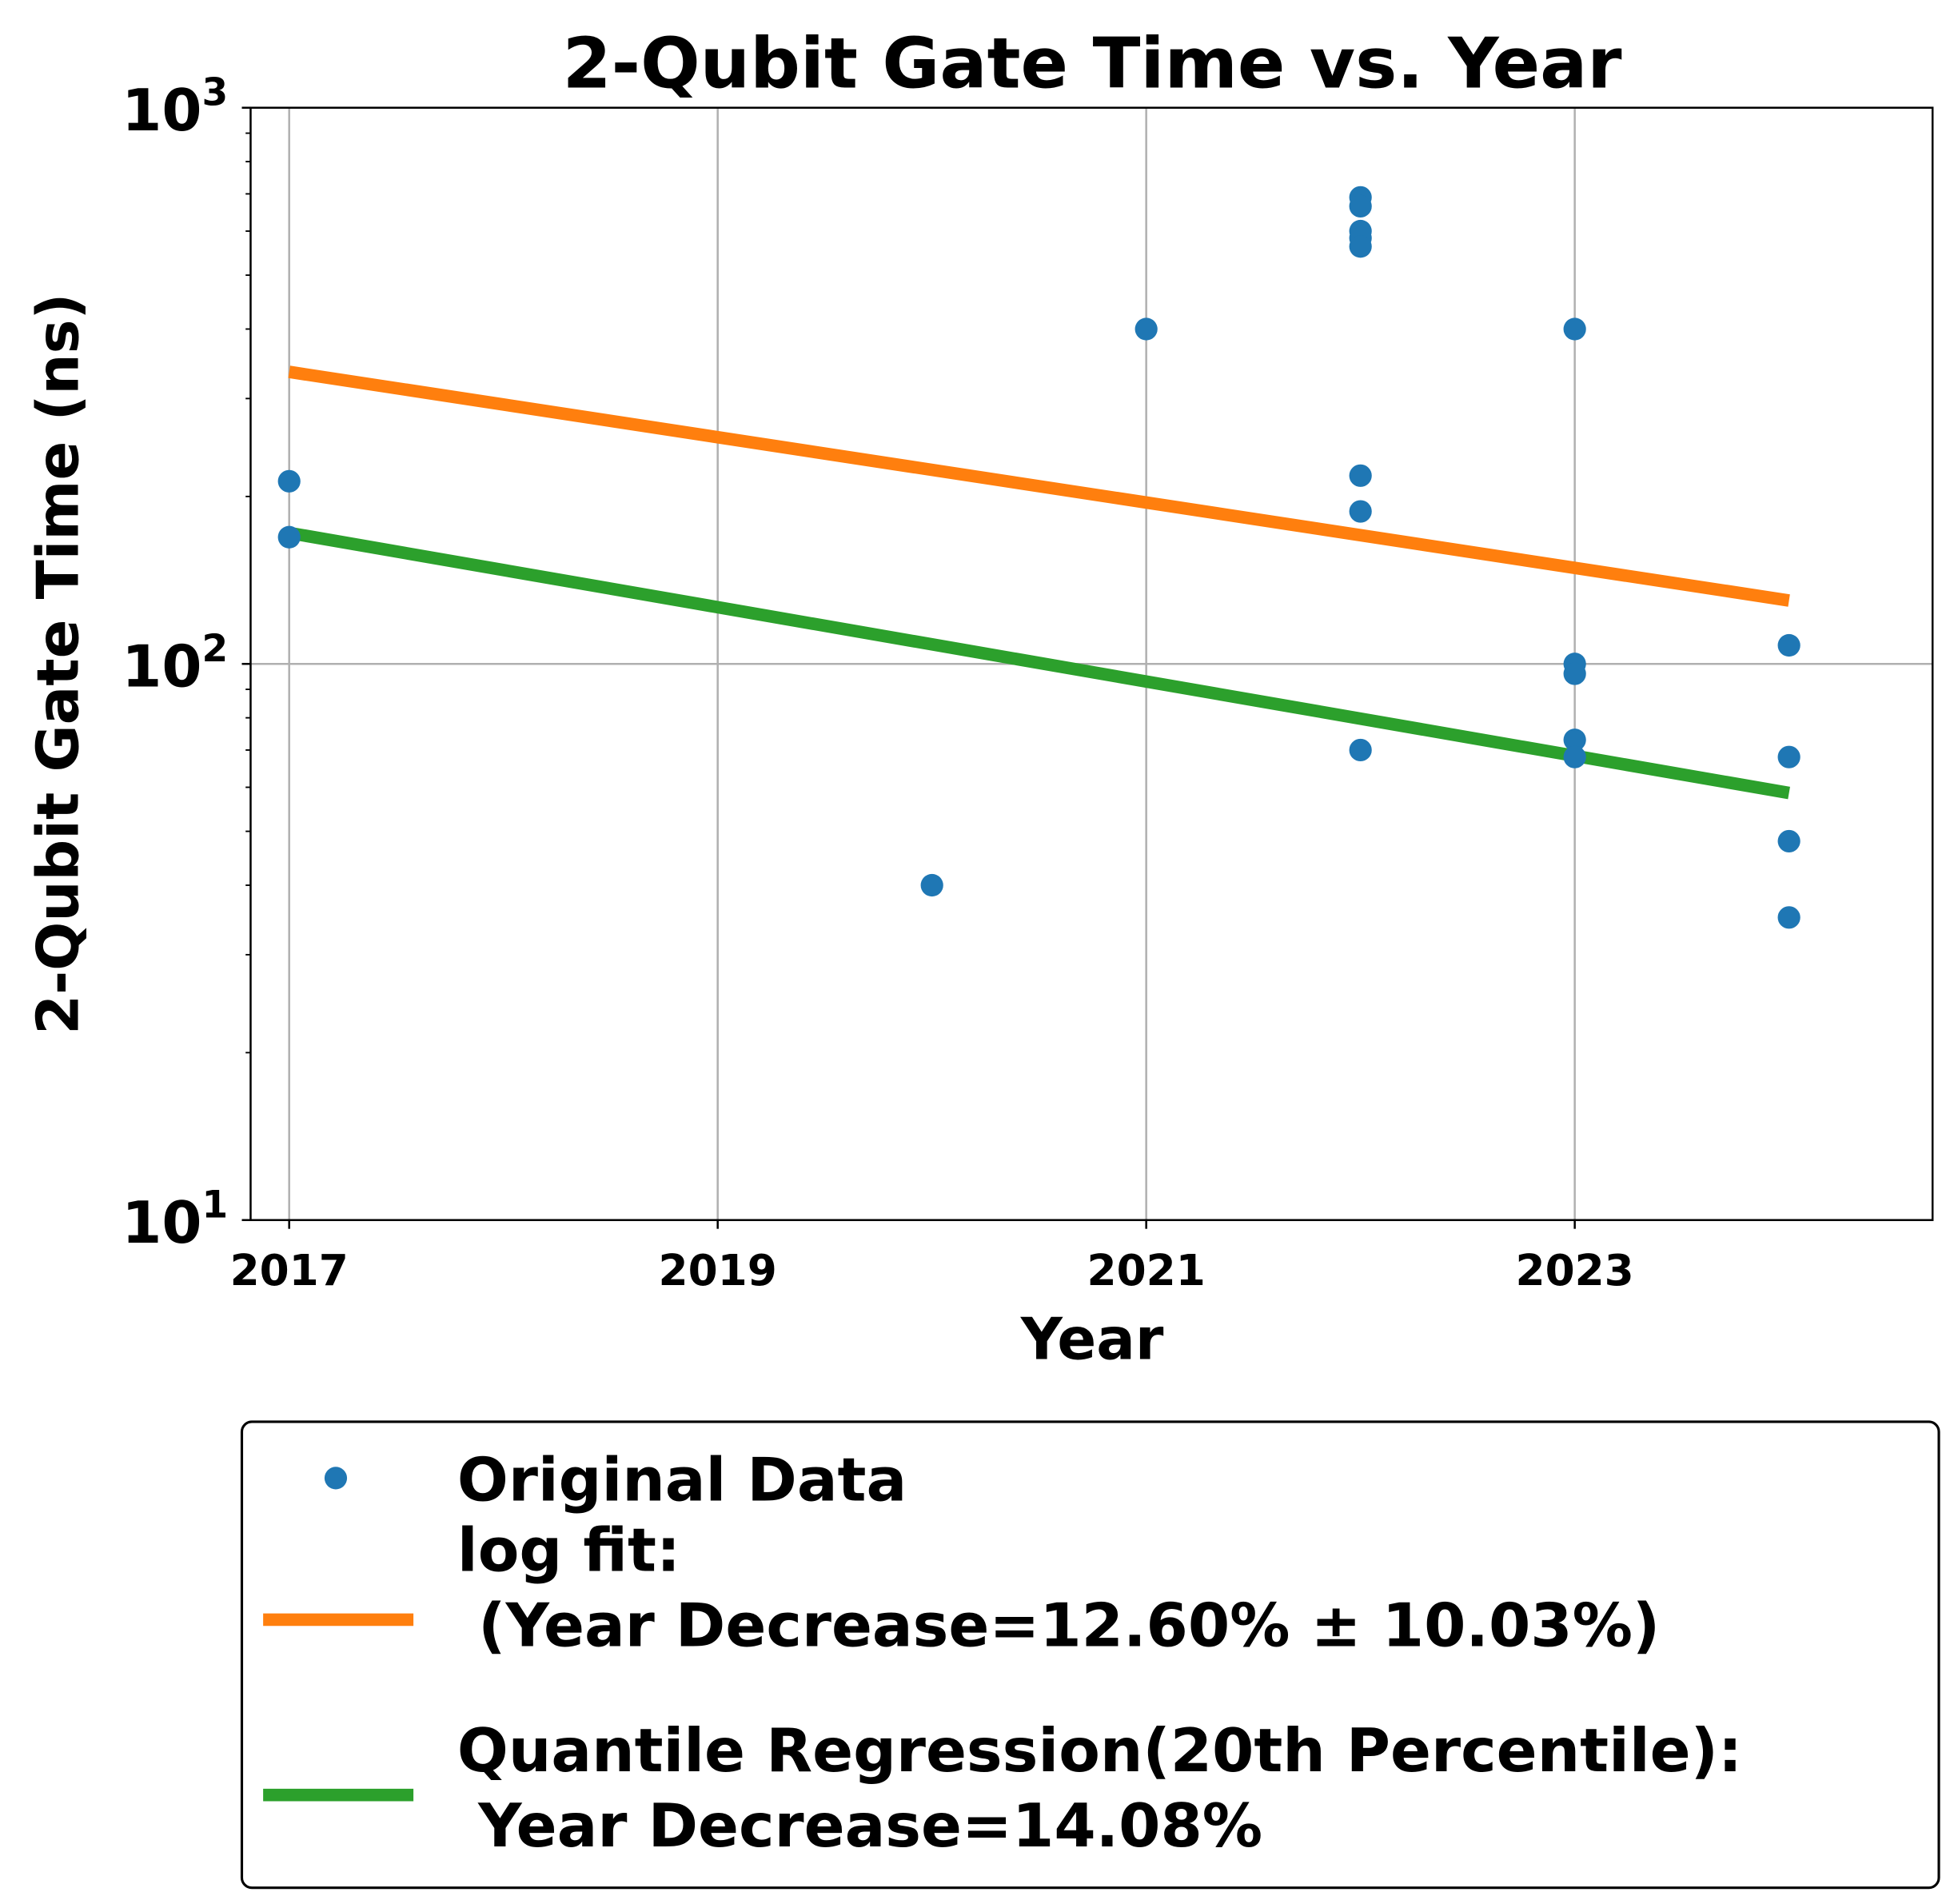  I want to click on legend-label: (Year Decrease=12.60% ± 10.03%), so click(1058, 1625).